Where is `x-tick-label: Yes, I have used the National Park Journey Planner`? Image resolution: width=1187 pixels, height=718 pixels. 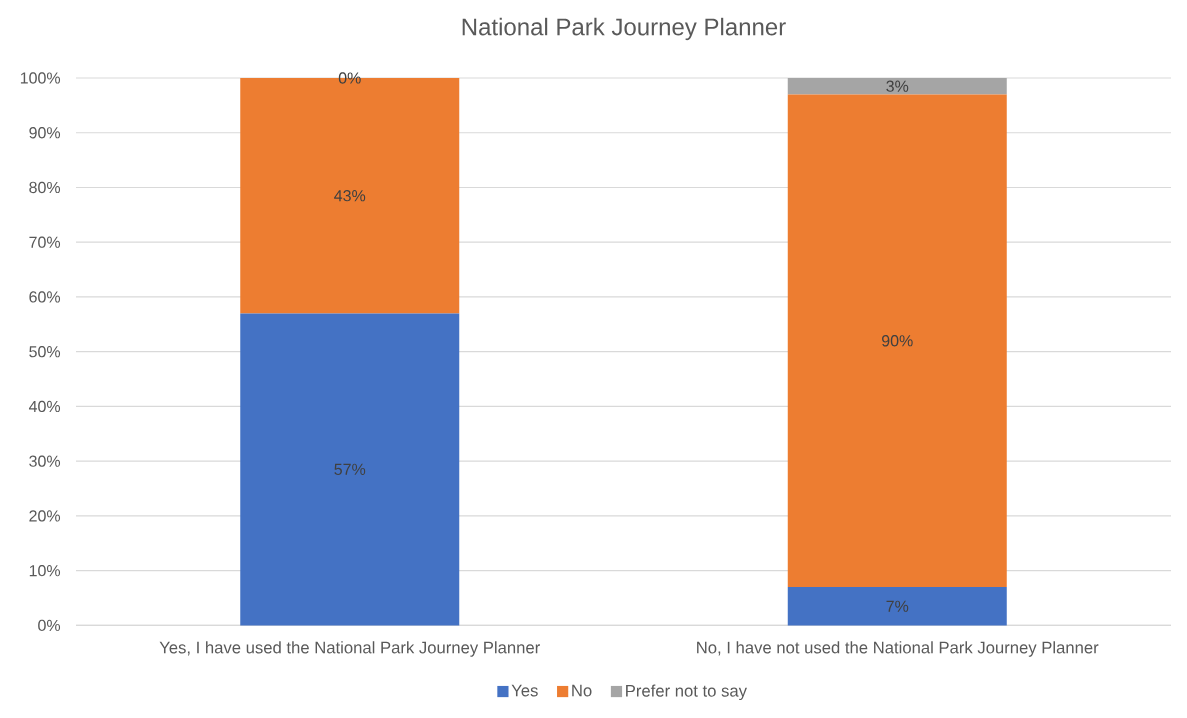 x-tick-label: Yes, I have used the National Park Journey Planner is located at coordinates (349, 649).